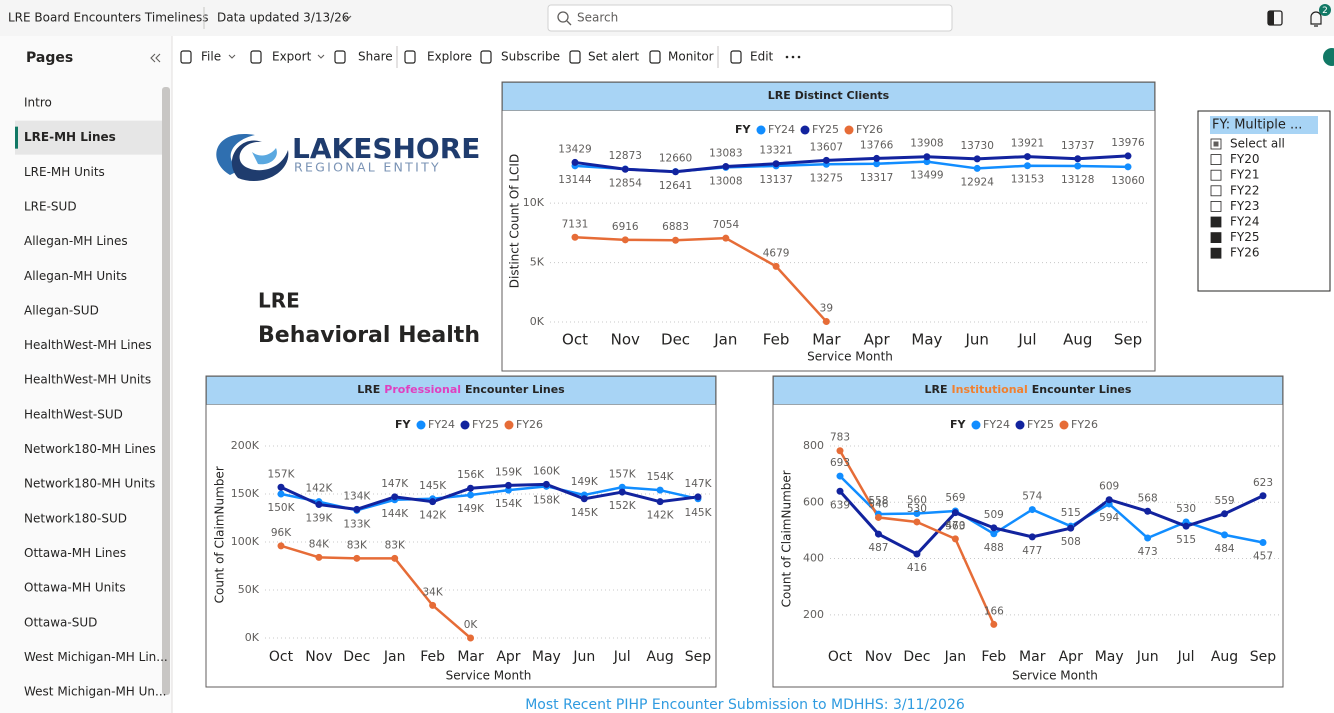 The height and width of the screenshot is (713, 1334). I want to click on slicer-item: FY21, so click(1245, 175).